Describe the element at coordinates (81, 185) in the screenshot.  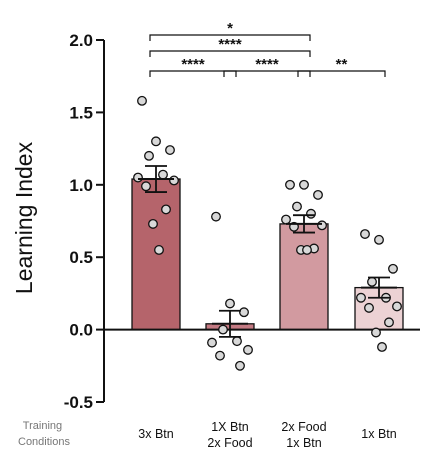
I see `y-tick-label: 1.0` at that location.